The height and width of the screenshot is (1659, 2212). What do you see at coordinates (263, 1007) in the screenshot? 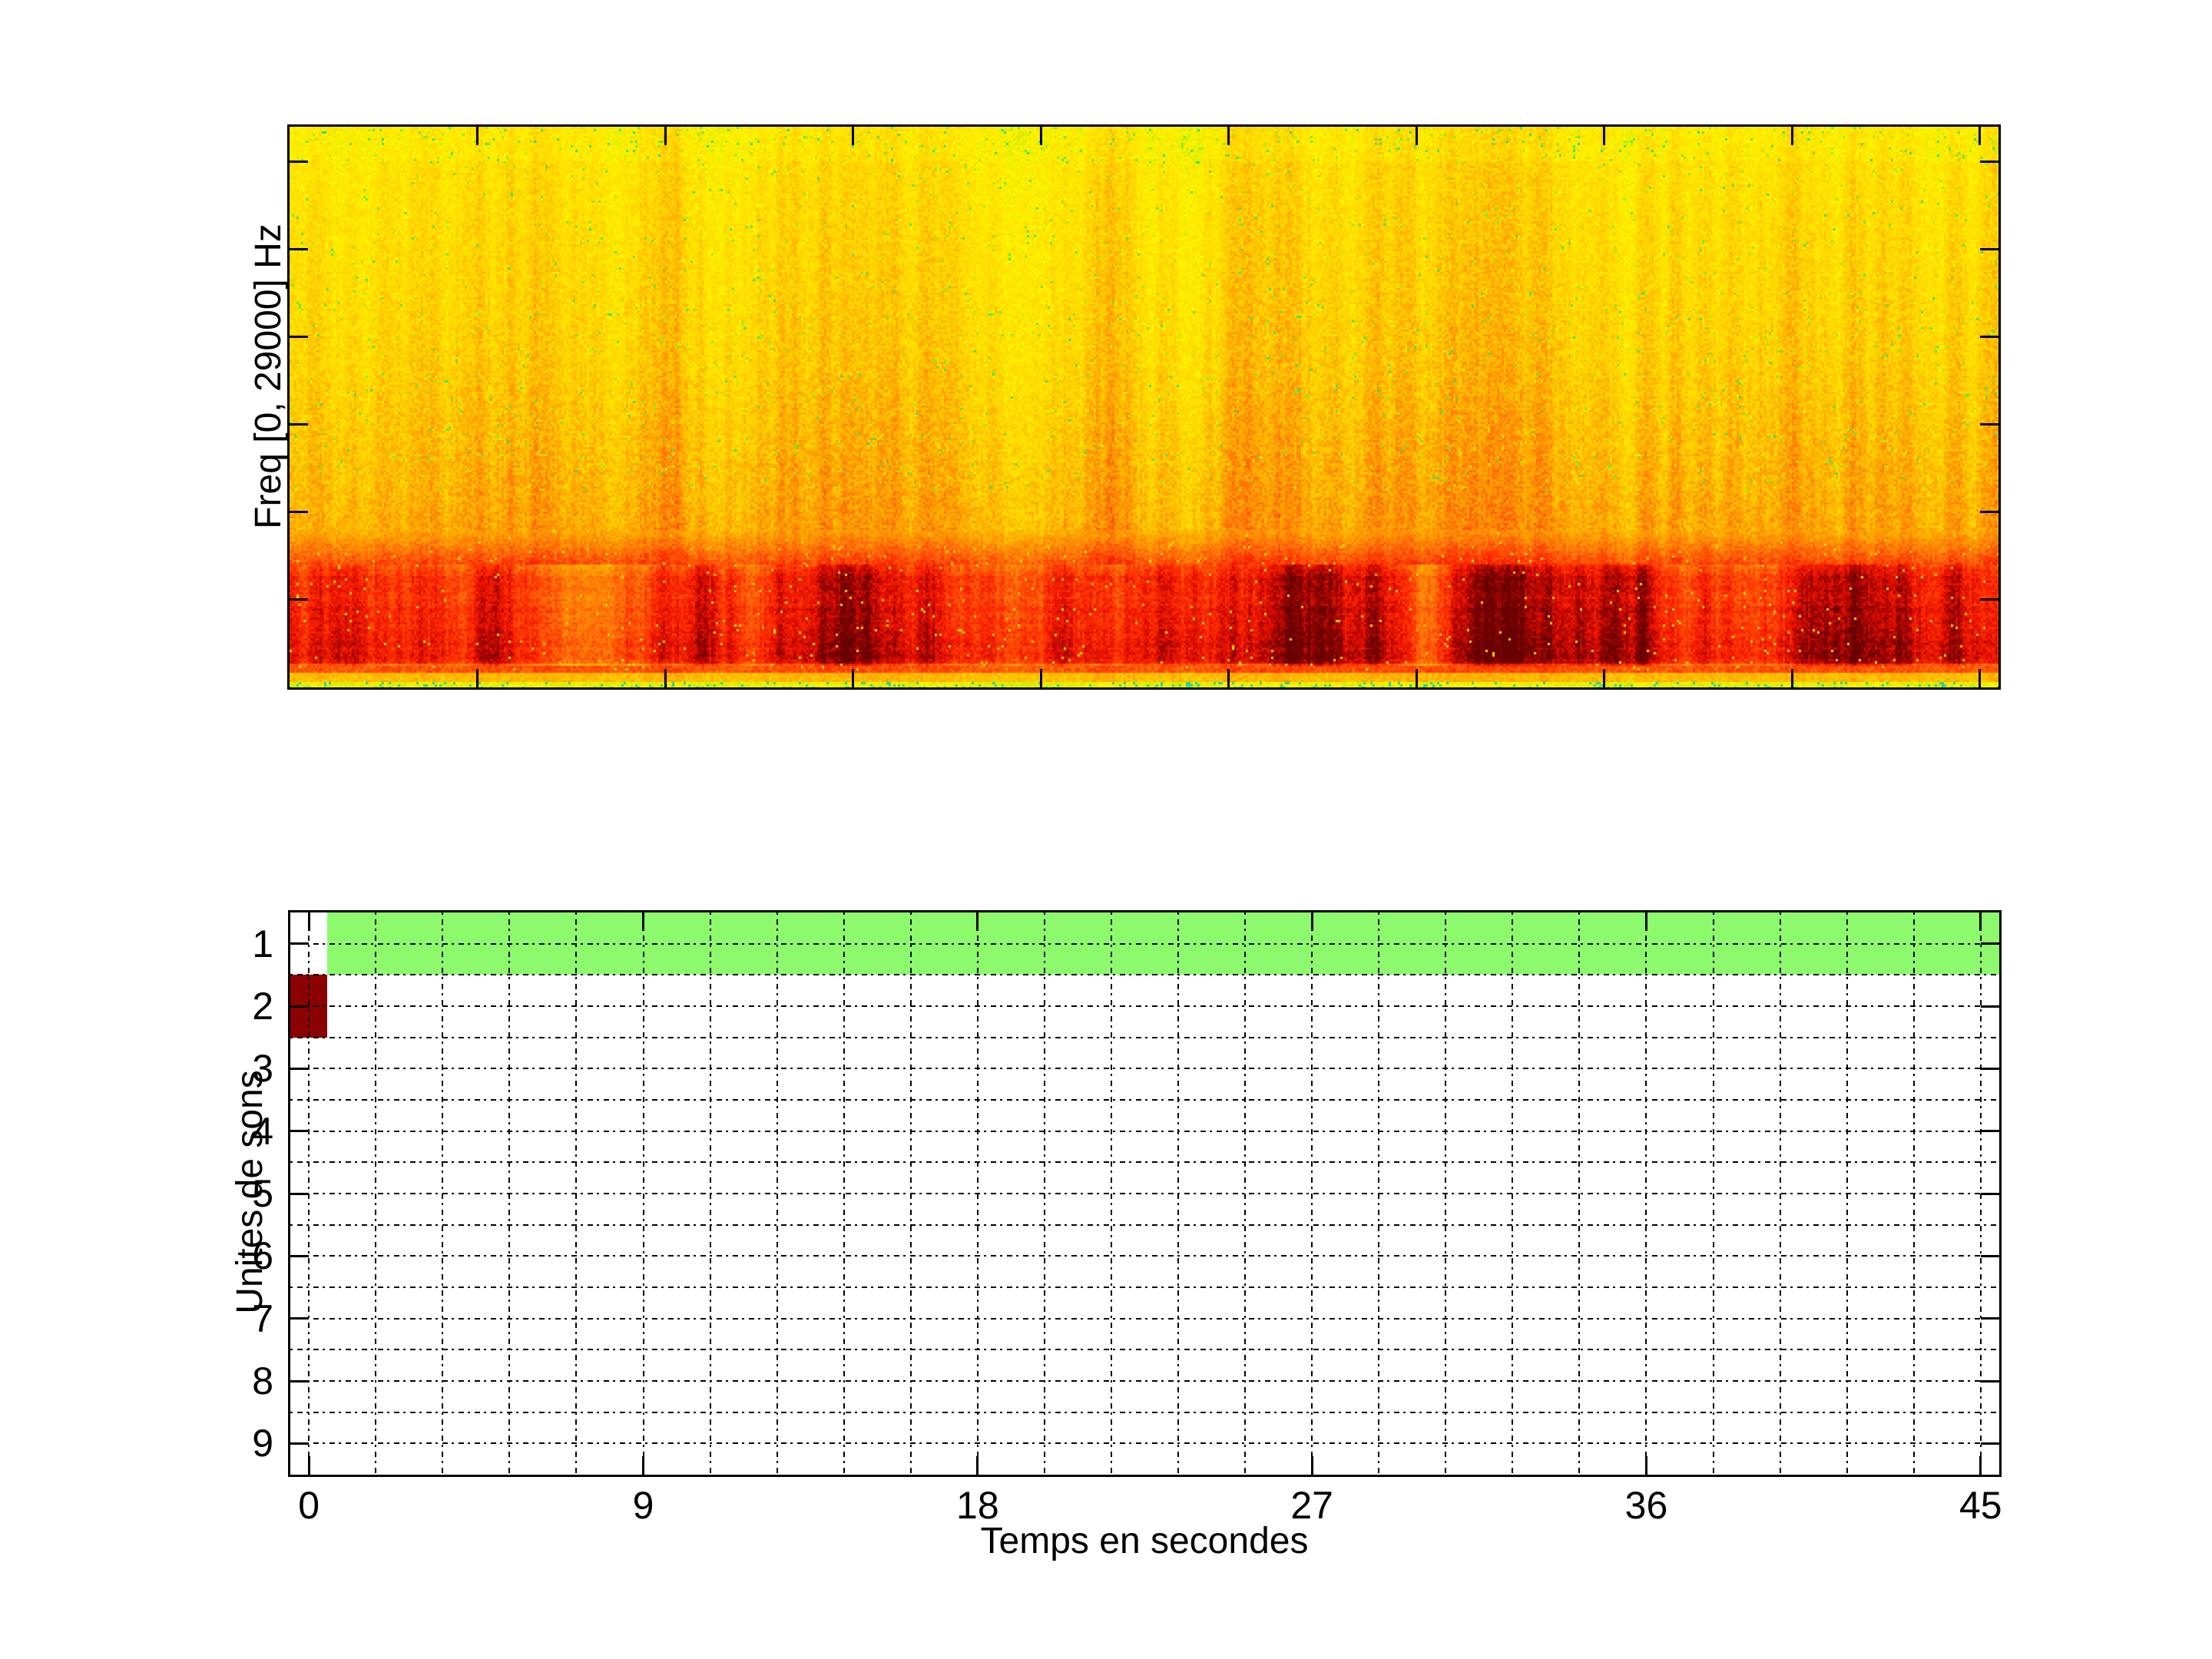
I see `y-tick-label: 2` at bounding box center [263, 1007].